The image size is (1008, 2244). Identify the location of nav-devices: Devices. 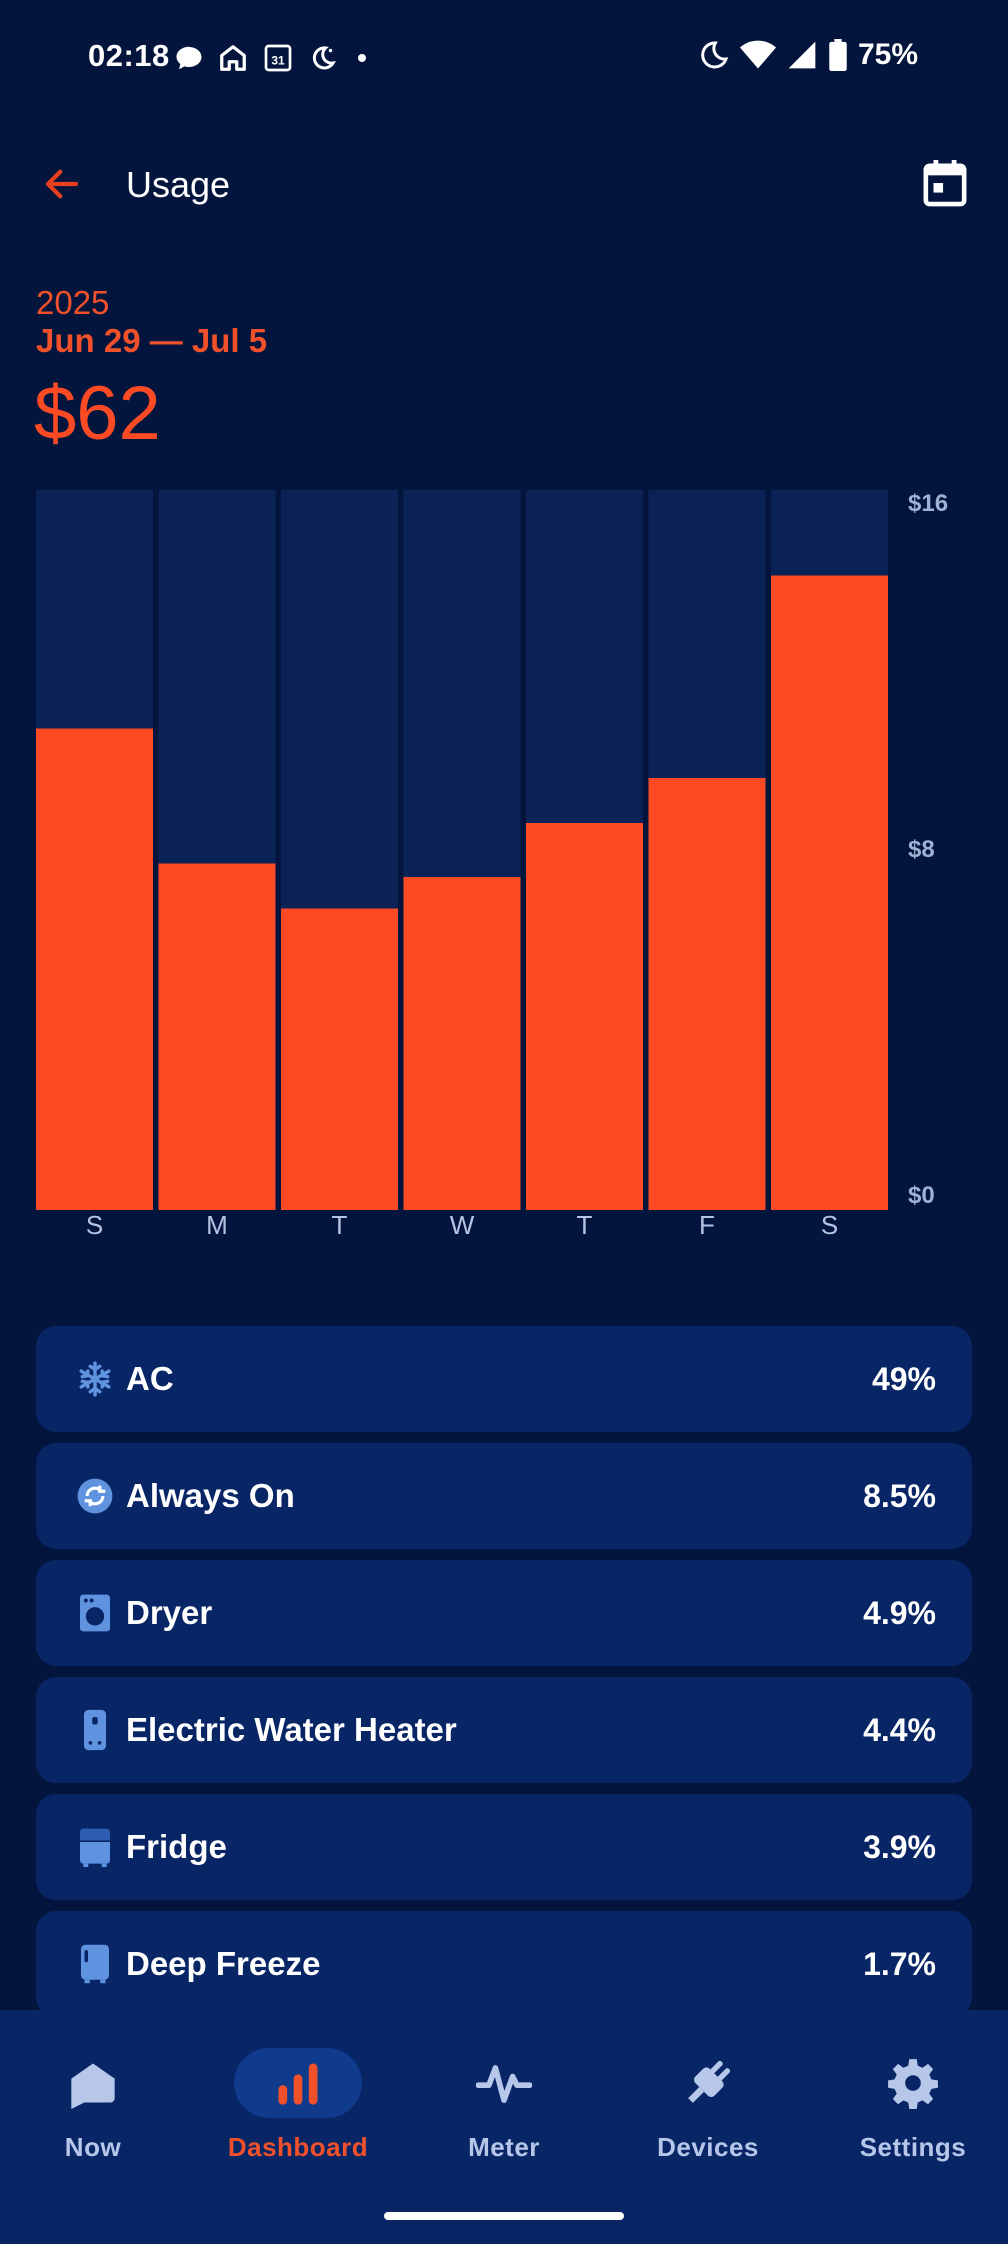
(708, 2113).